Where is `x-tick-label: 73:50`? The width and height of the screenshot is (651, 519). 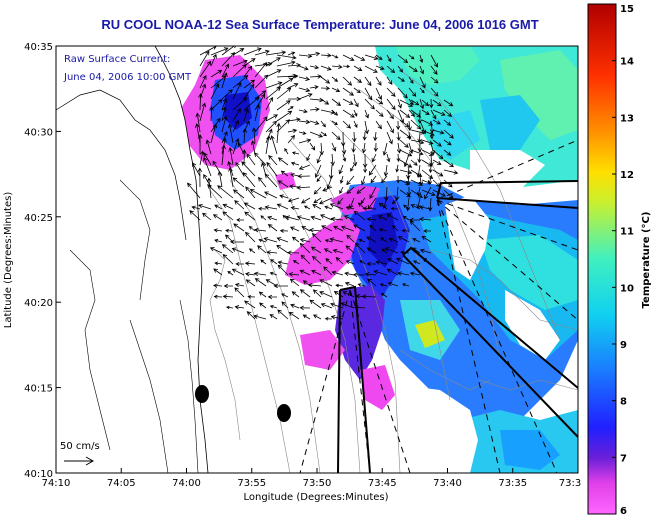
x-tick-label: 73:50 is located at coordinates (317, 483).